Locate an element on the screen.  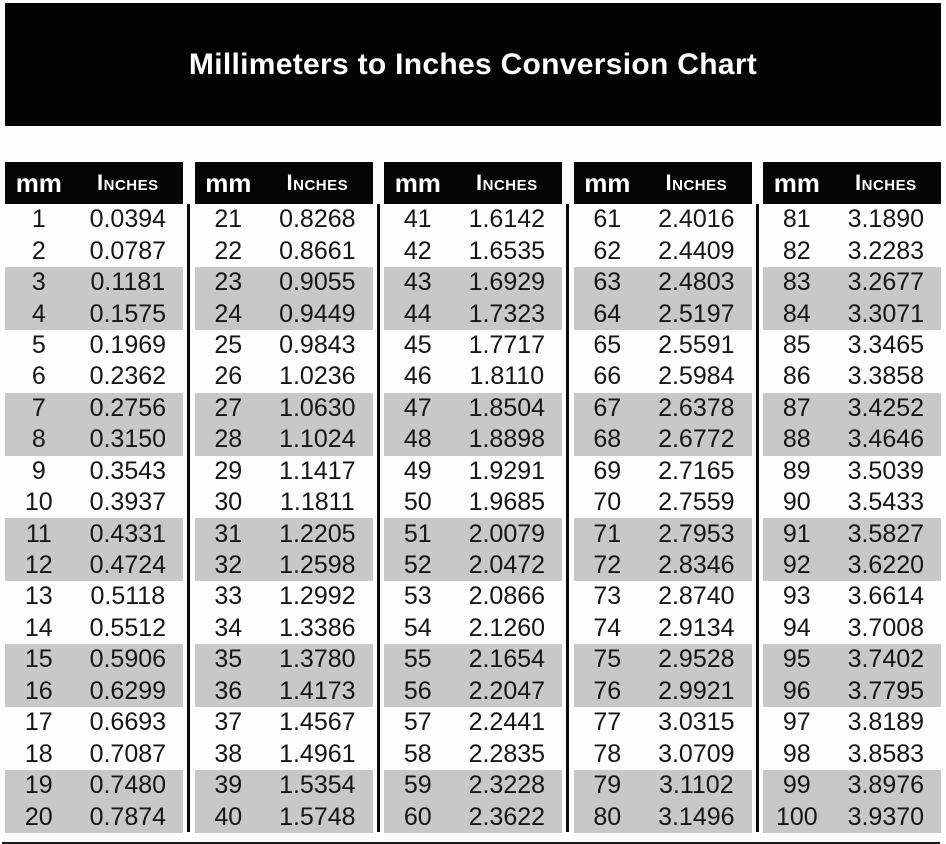
mm-value: 74 is located at coordinates (607, 627).